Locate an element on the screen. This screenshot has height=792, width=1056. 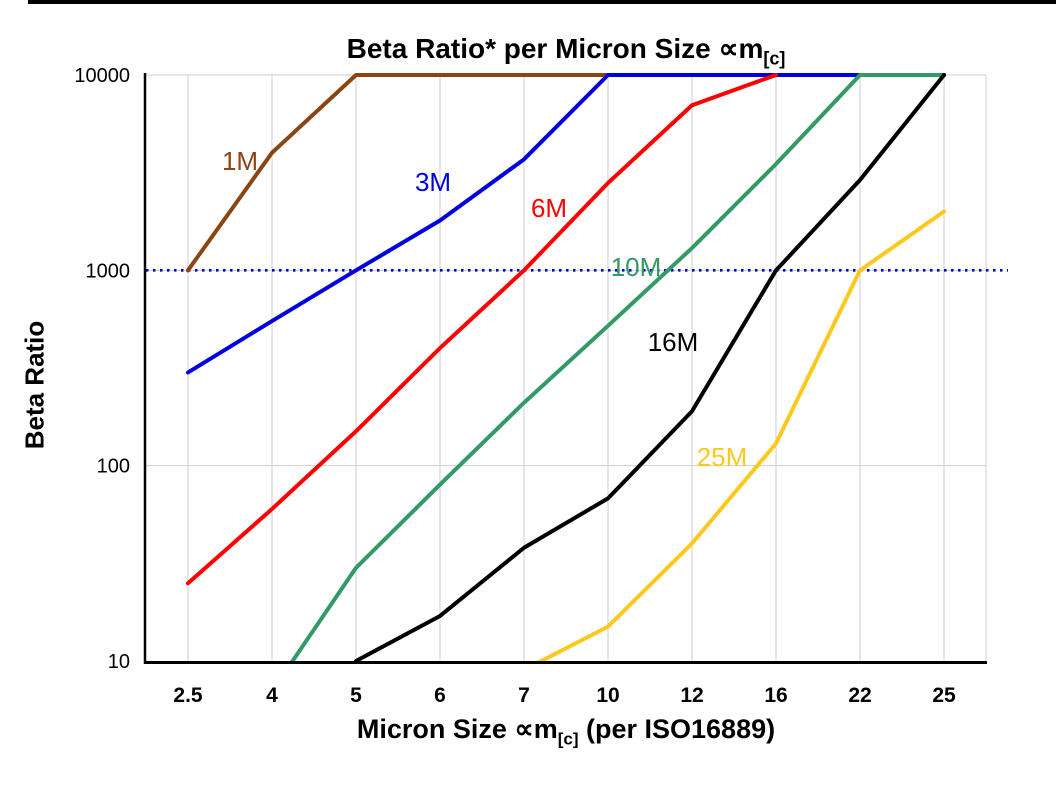
x-tick-label: 2.5 is located at coordinates (188, 695).